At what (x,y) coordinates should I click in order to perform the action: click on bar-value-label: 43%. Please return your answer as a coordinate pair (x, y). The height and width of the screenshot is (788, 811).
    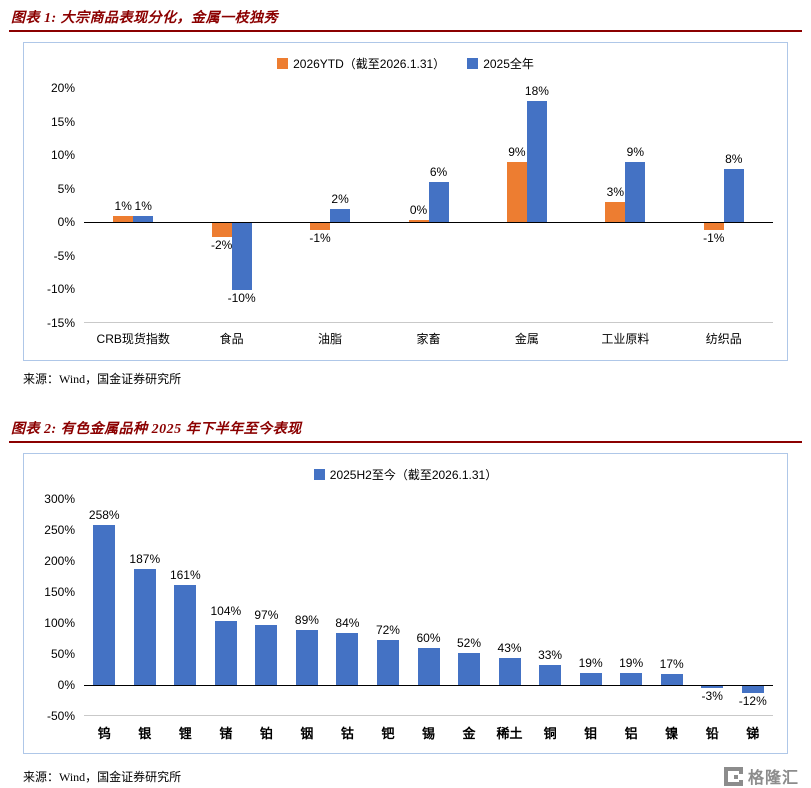
    Looking at the image, I should click on (509, 648).